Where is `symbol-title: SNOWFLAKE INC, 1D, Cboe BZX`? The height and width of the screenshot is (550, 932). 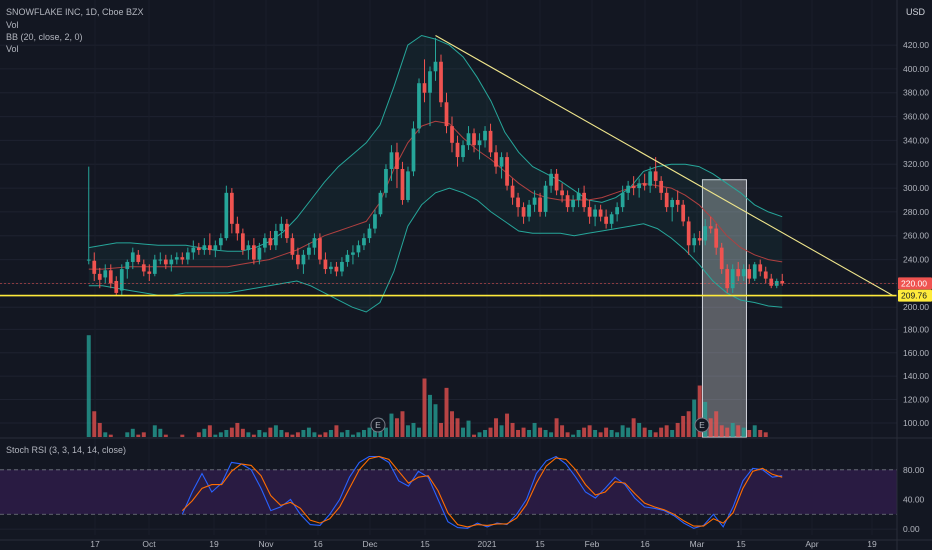
symbol-title: SNOWFLAKE INC, 1D, Cboe BZX is located at coordinates (75, 12).